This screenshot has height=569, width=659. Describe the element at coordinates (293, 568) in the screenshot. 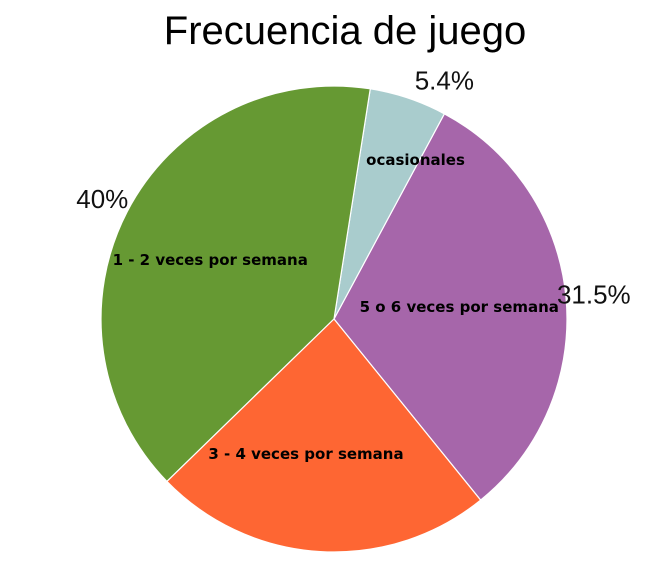

I see `slice-percent-3-4-veces-por-semana: 23.7%` at that location.